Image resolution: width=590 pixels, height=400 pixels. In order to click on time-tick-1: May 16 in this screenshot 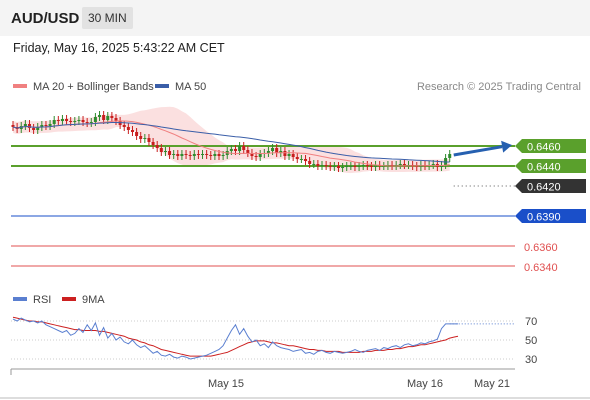, I will do `click(425, 384)`.